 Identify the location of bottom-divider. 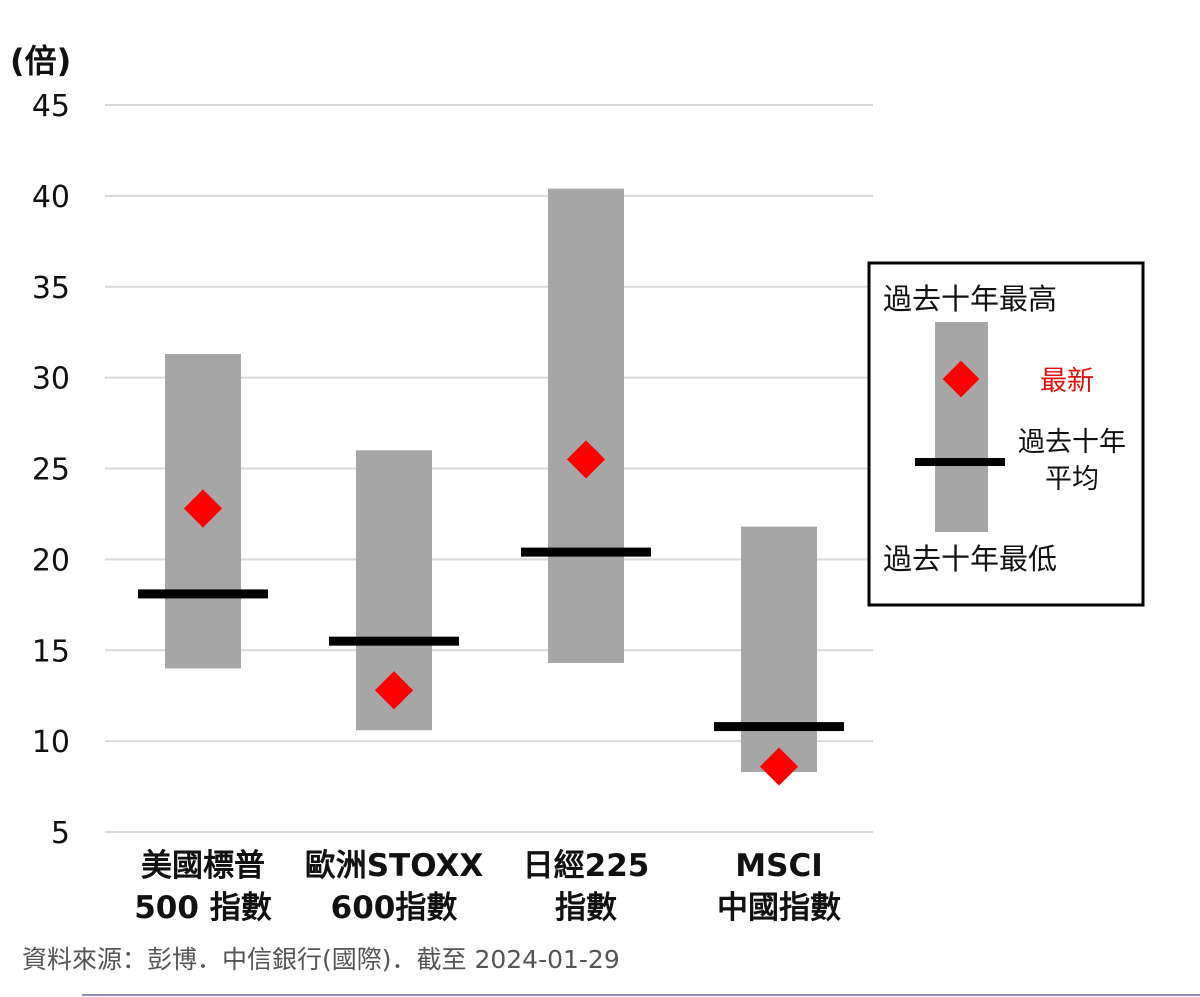
(641, 995).